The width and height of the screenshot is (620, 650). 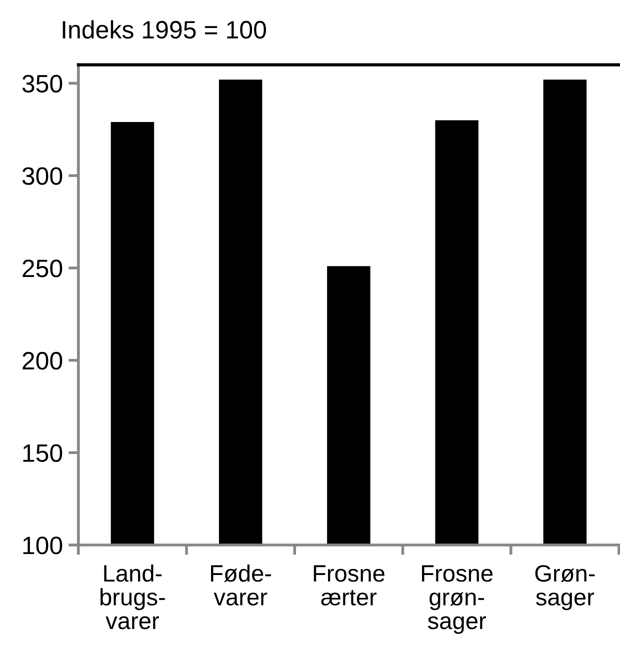 What do you see at coordinates (132, 597) in the screenshot?
I see `x-tick-label: Land- brugs- varer` at bounding box center [132, 597].